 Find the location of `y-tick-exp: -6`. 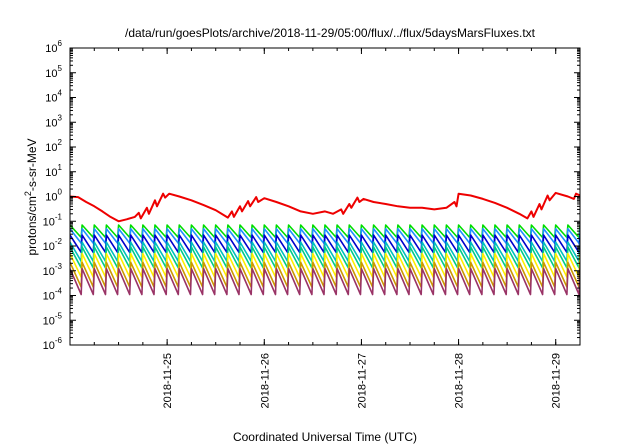

y-tick-exp: -6 is located at coordinates (59, 340).